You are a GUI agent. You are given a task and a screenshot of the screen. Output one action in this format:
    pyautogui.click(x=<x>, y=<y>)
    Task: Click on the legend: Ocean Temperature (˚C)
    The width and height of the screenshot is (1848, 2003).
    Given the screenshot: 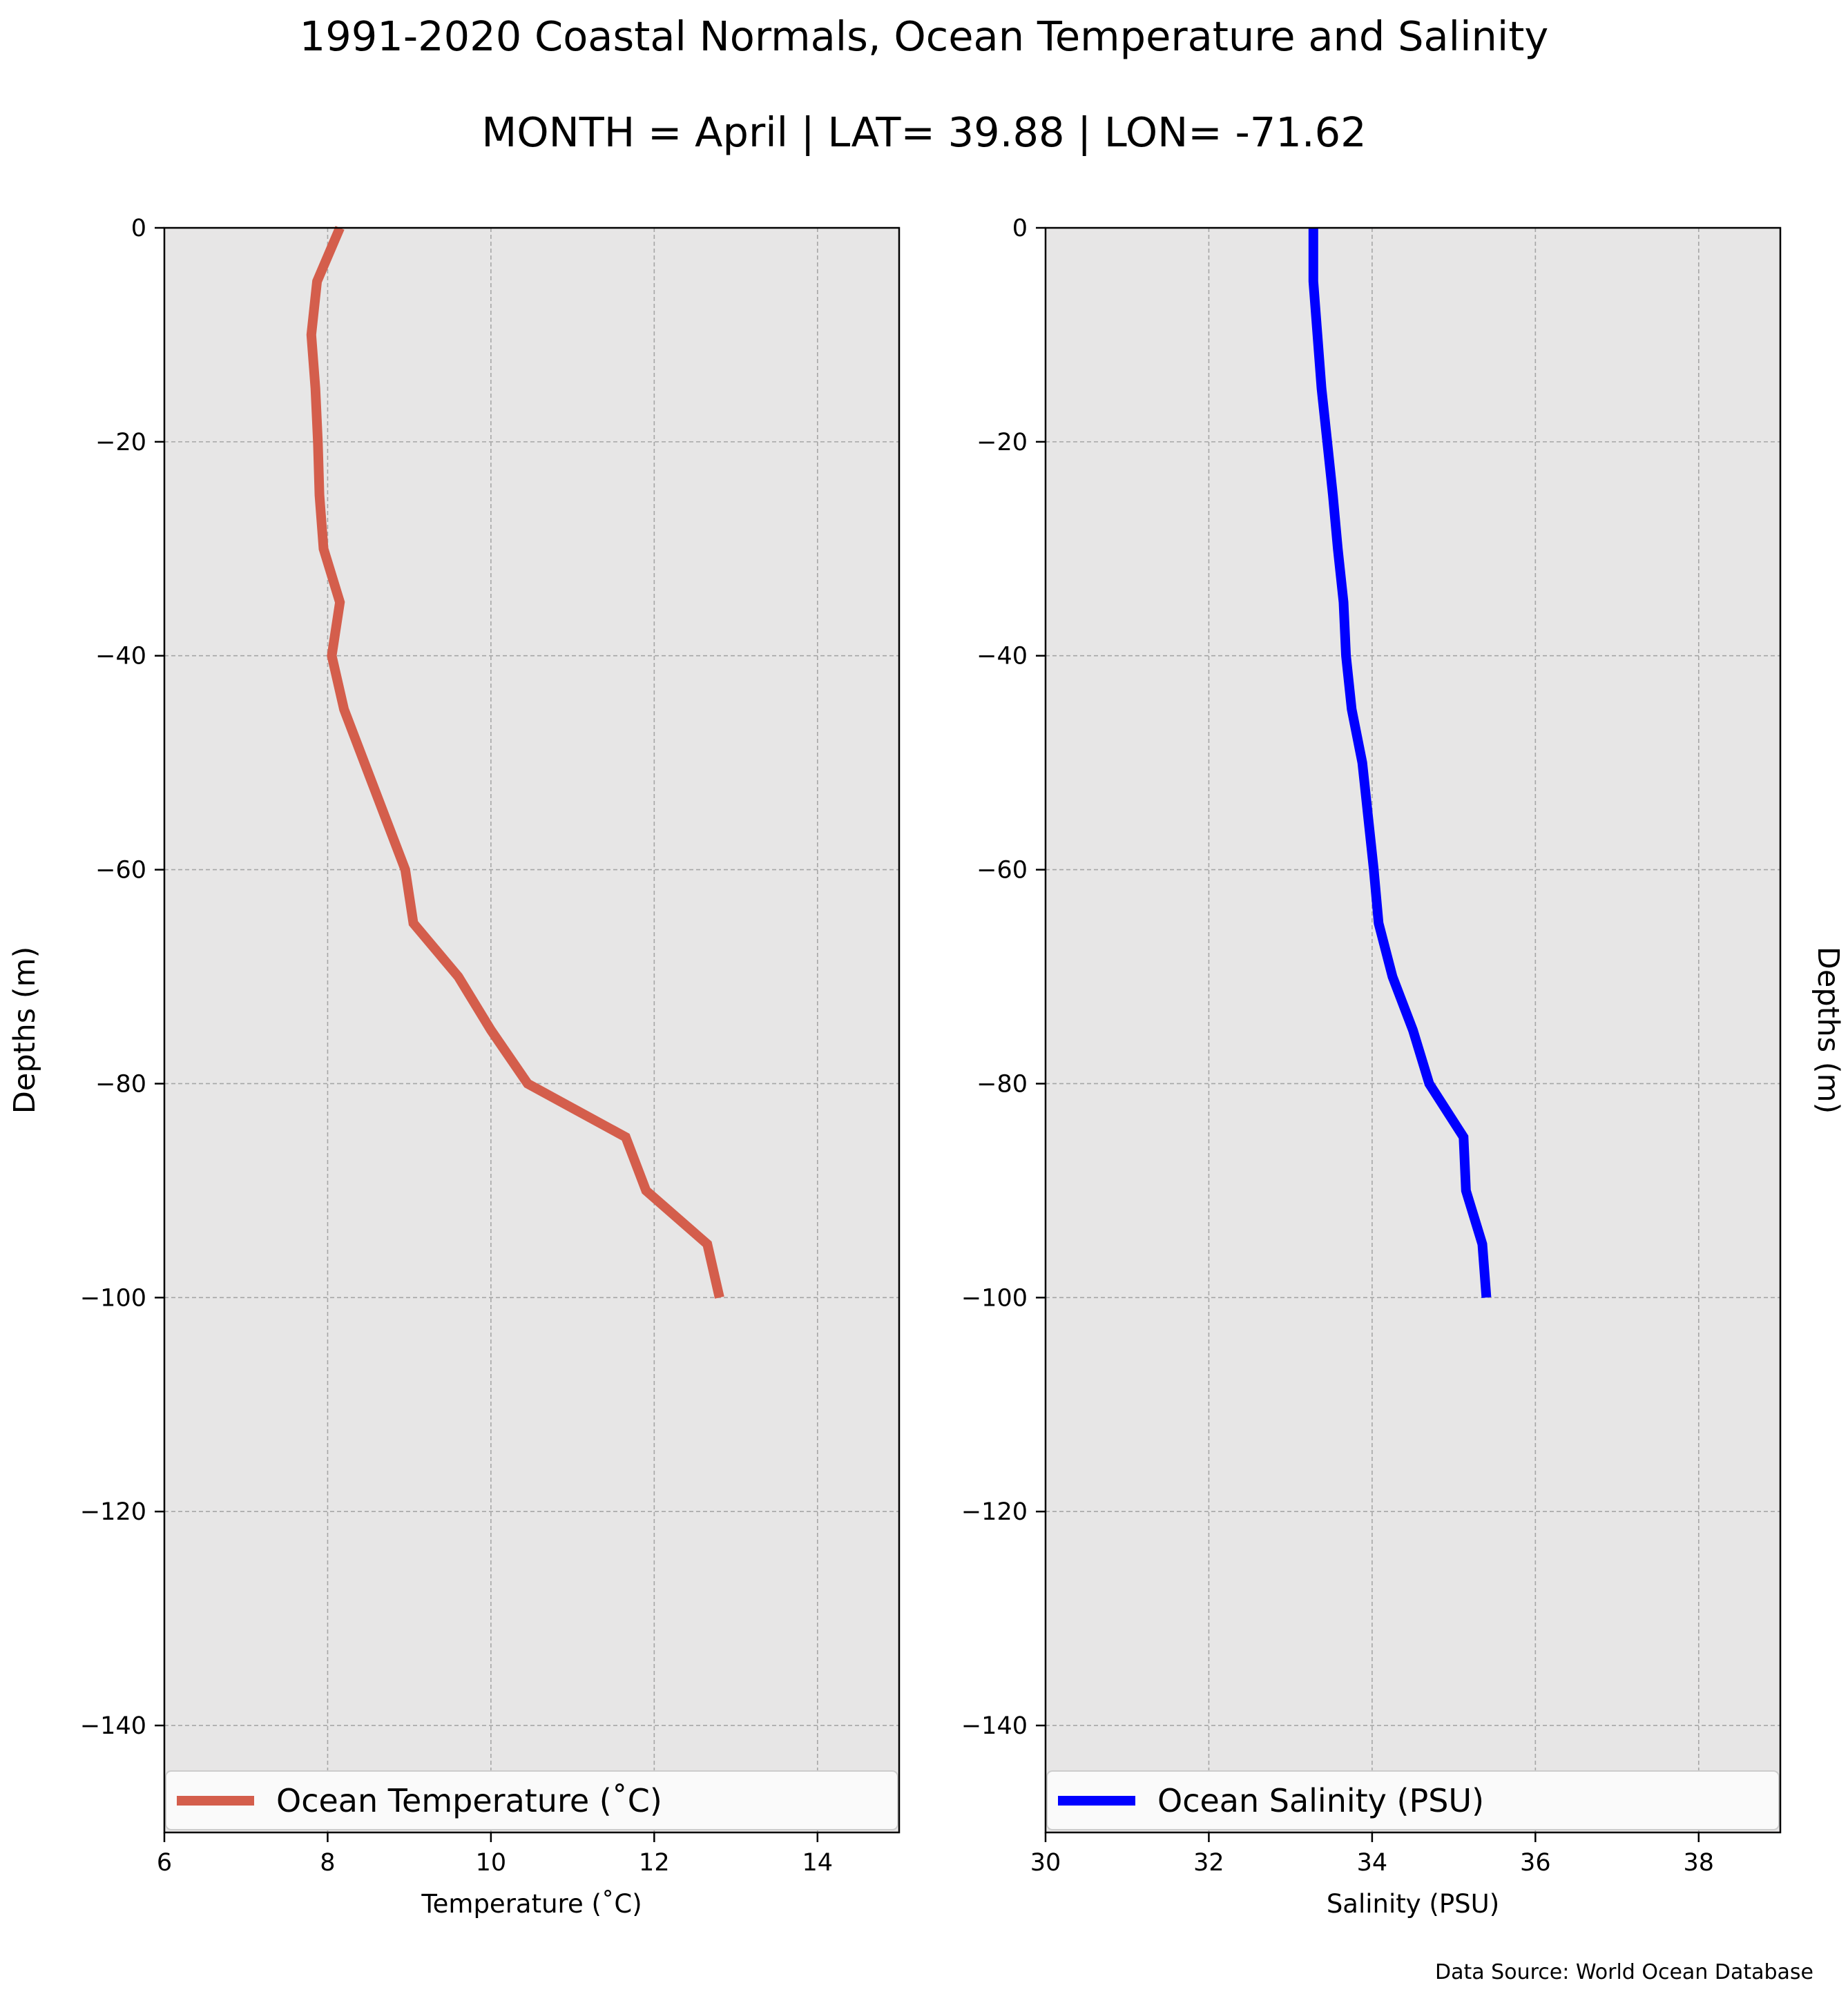 What is the action you would take?
    pyautogui.click(x=531, y=1800)
    